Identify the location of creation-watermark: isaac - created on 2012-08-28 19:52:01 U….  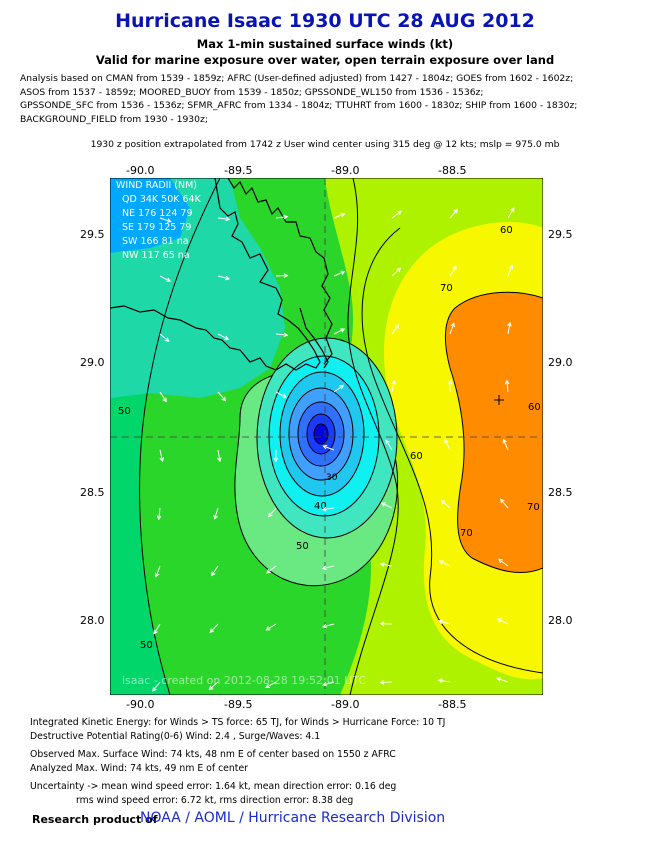
(244, 680).